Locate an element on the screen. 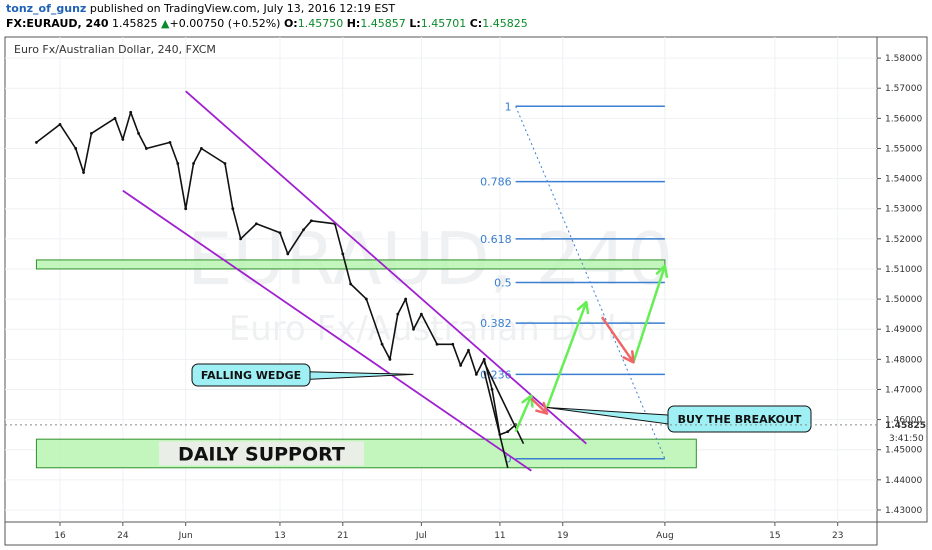 The width and height of the screenshot is (932, 550). fib-level-label: 0.382 is located at coordinates (496, 323).